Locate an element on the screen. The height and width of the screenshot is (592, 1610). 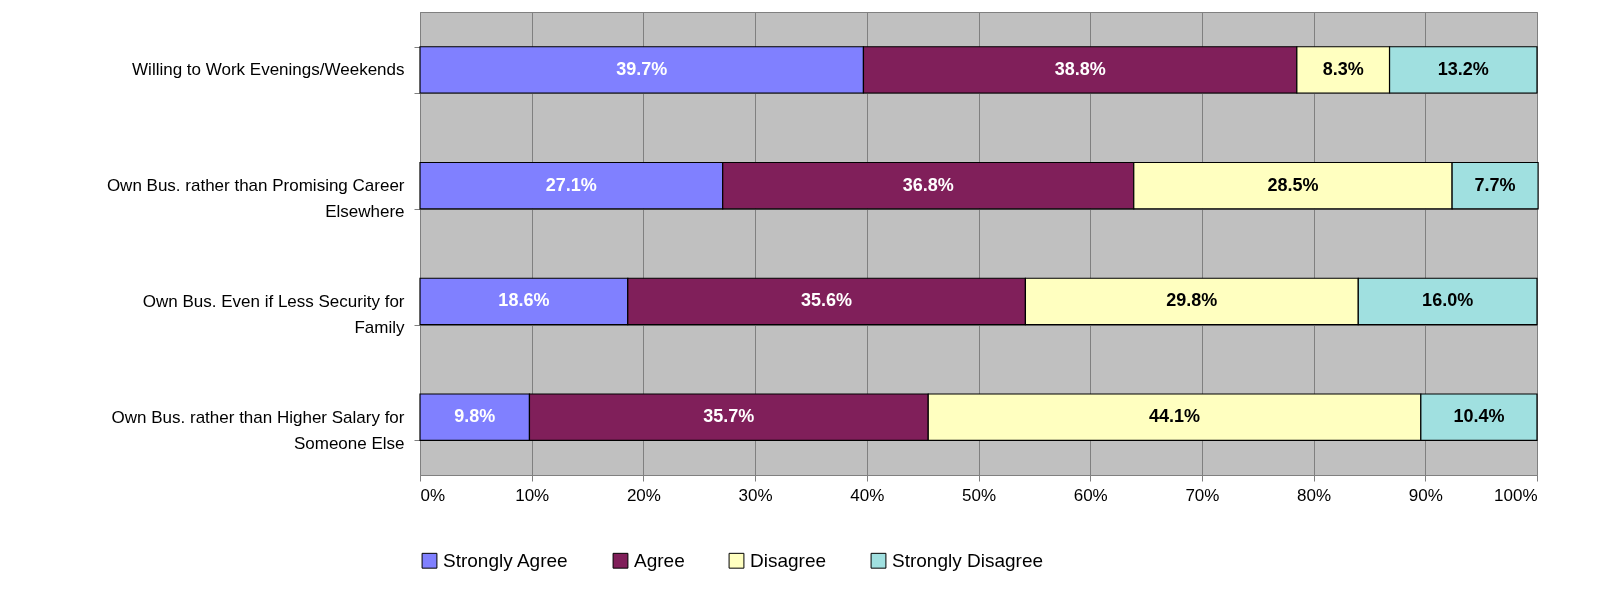
x-tick-label: 40% is located at coordinates (867, 495).